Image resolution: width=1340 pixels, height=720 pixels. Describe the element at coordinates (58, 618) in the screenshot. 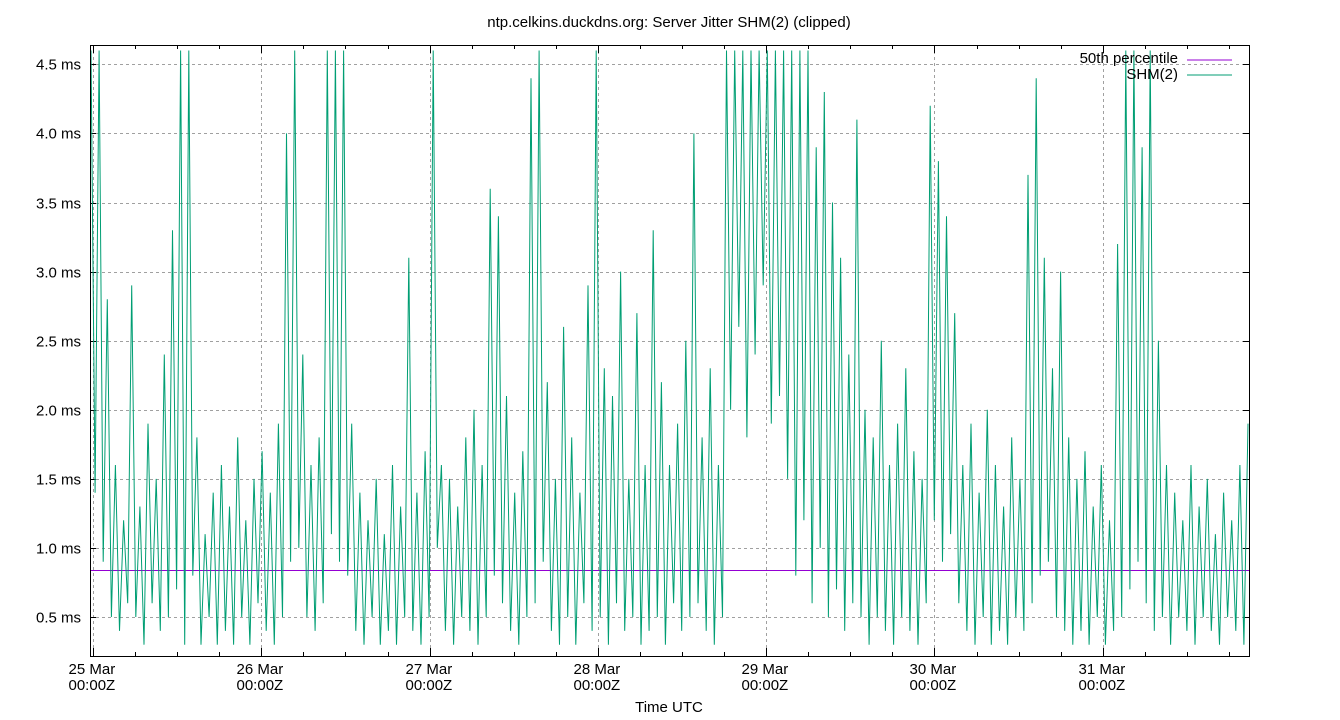

I see `y-tick-label: 0.5 ms` at that location.